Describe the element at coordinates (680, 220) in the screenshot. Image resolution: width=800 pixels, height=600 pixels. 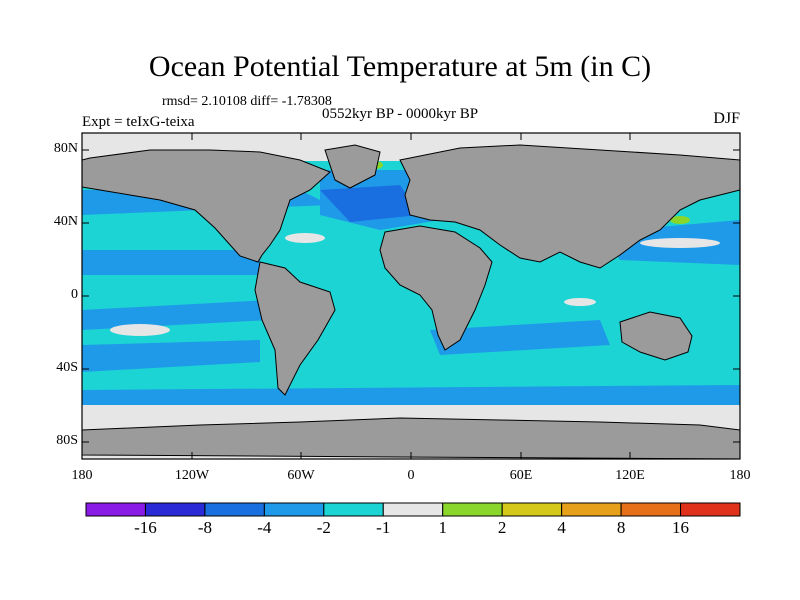
I see `patch-warm` at that location.